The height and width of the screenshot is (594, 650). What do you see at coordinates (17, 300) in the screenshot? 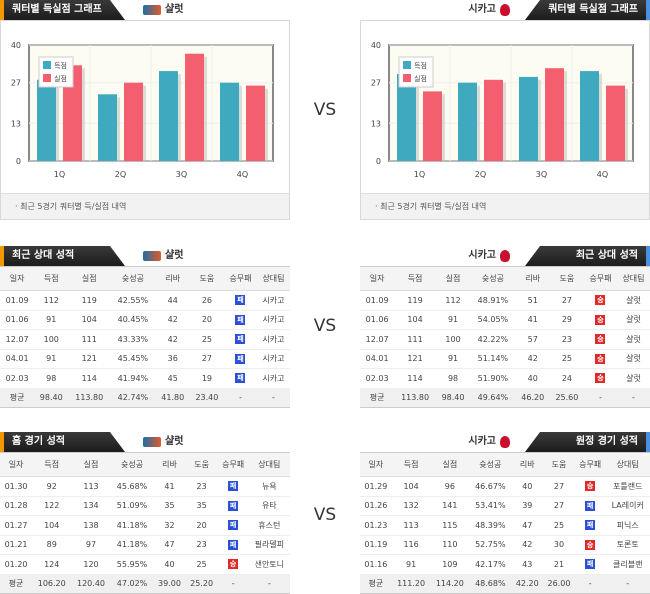
I see `table-cell: 01.09` at bounding box center [17, 300].